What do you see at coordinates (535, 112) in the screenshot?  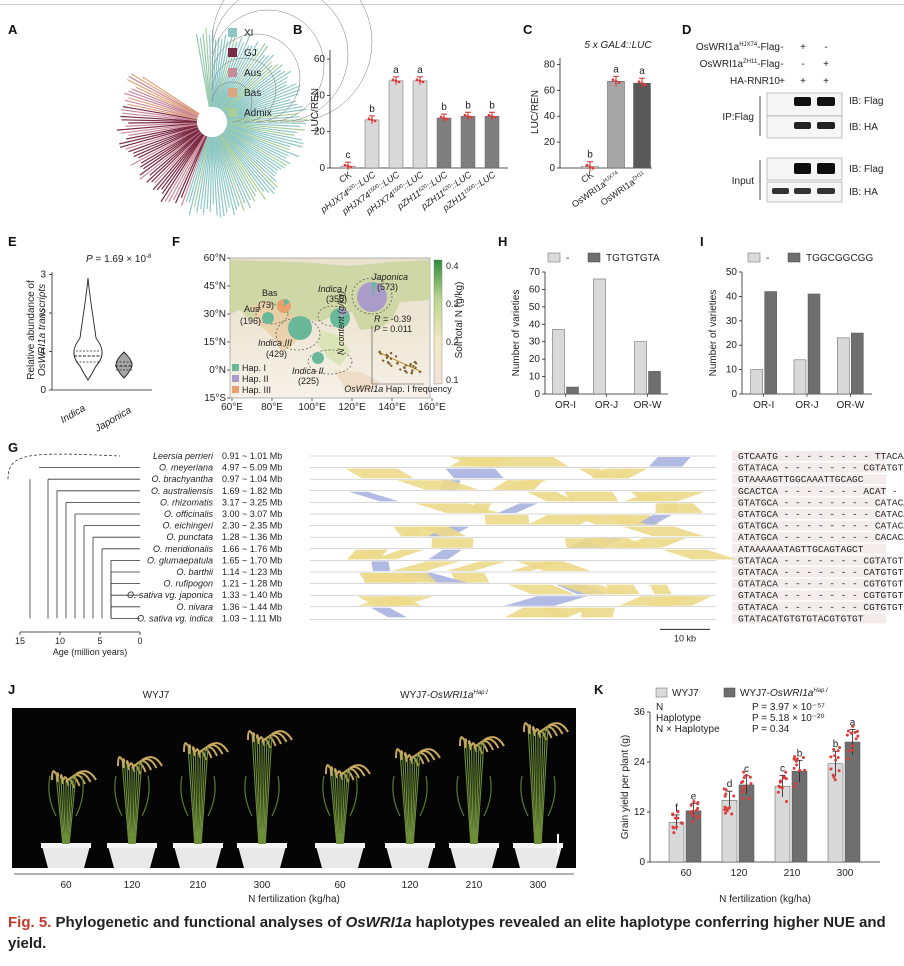 I see `chart-c-y-label: LUC/REN` at bounding box center [535, 112].